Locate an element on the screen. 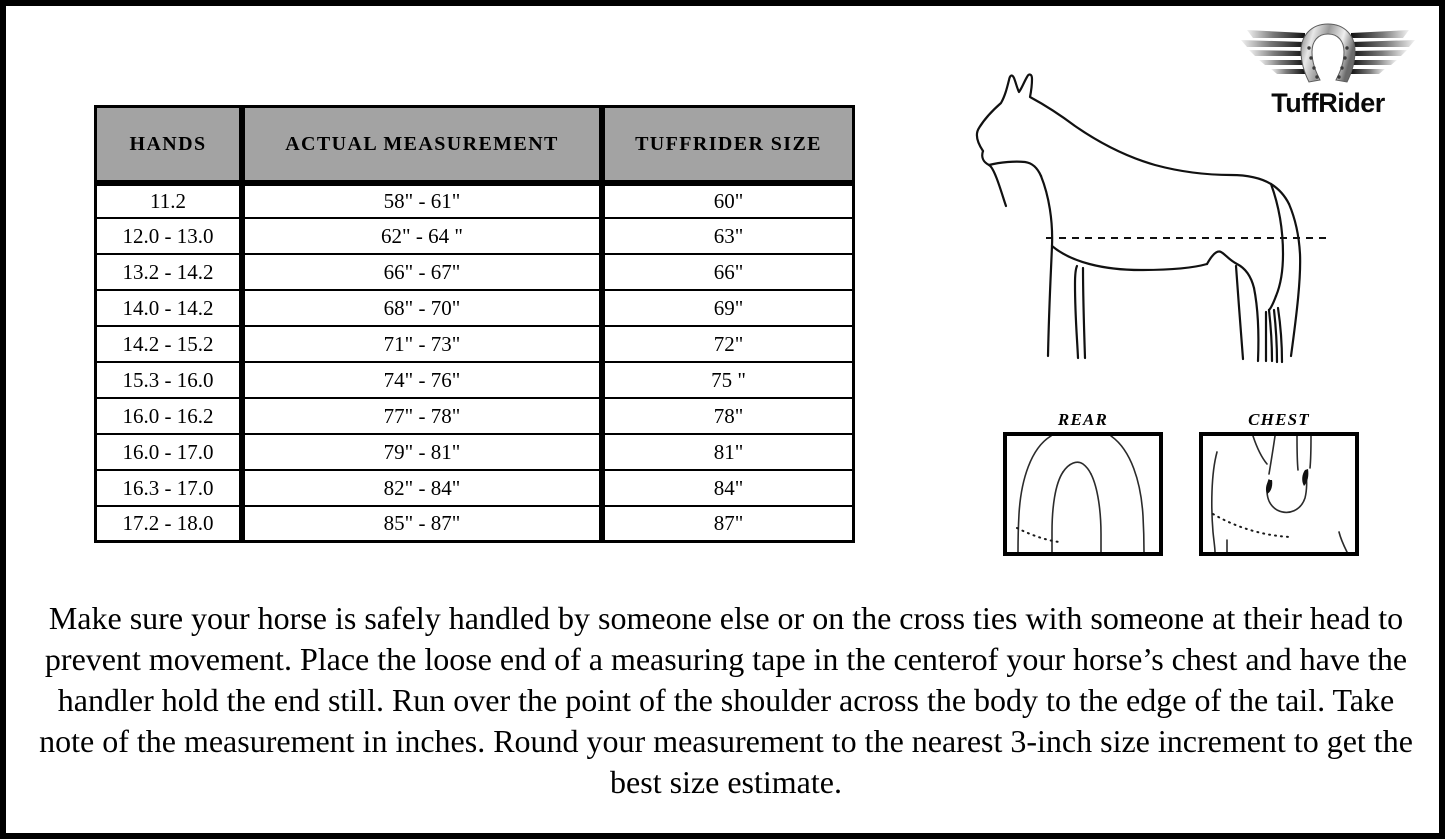  winged-horseshoe-icon is located at coordinates (1328, 54).